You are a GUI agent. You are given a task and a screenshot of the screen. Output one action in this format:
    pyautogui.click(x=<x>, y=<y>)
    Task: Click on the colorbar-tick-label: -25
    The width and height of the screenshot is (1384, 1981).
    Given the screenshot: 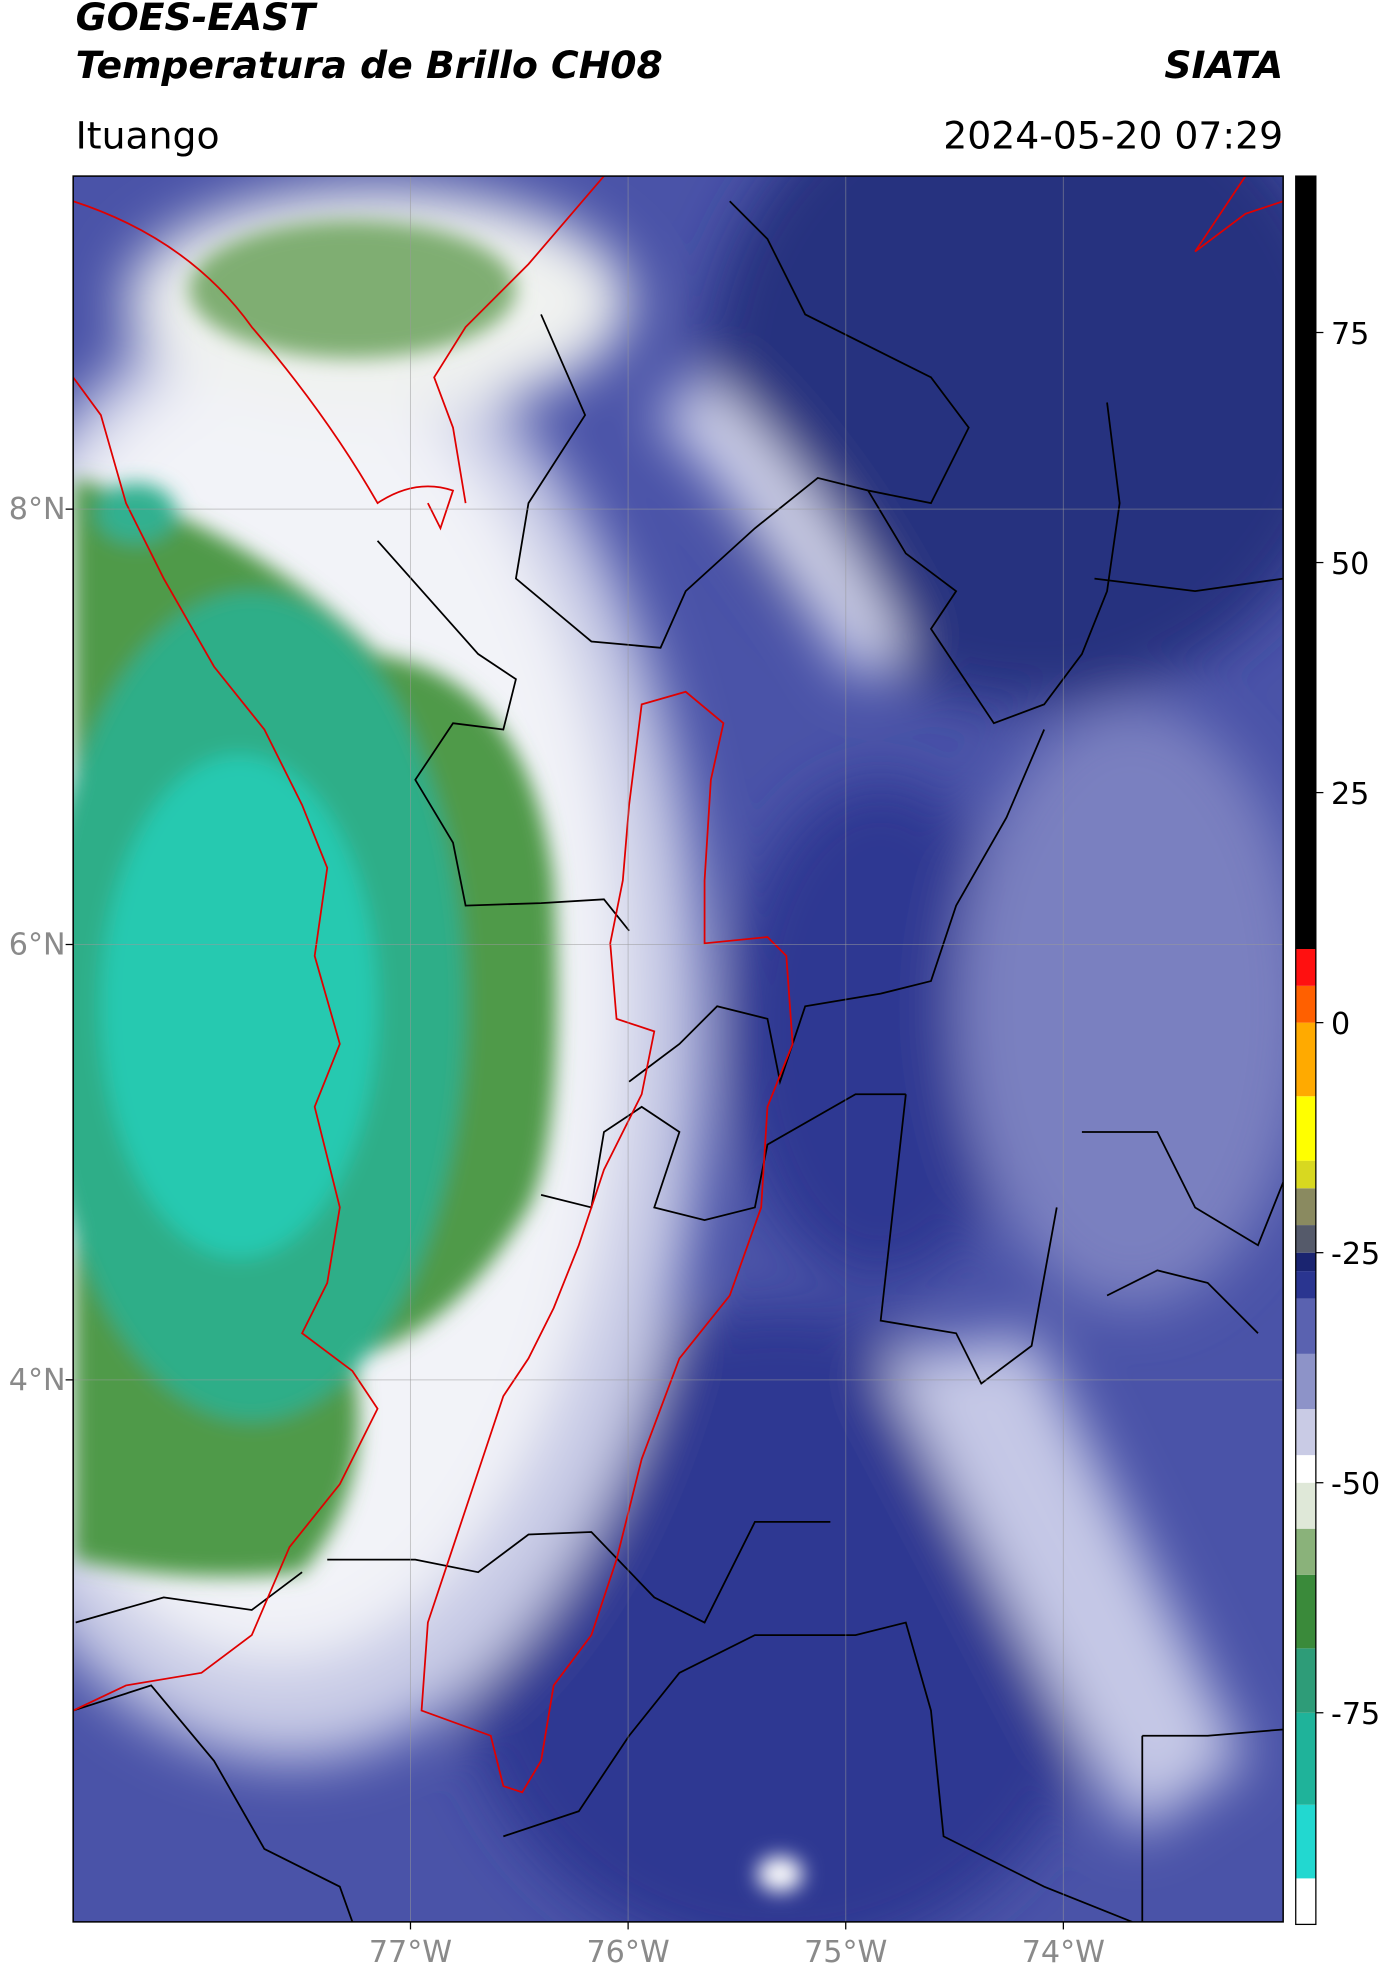 What is the action you would take?
    pyautogui.click(x=1355, y=1254)
    